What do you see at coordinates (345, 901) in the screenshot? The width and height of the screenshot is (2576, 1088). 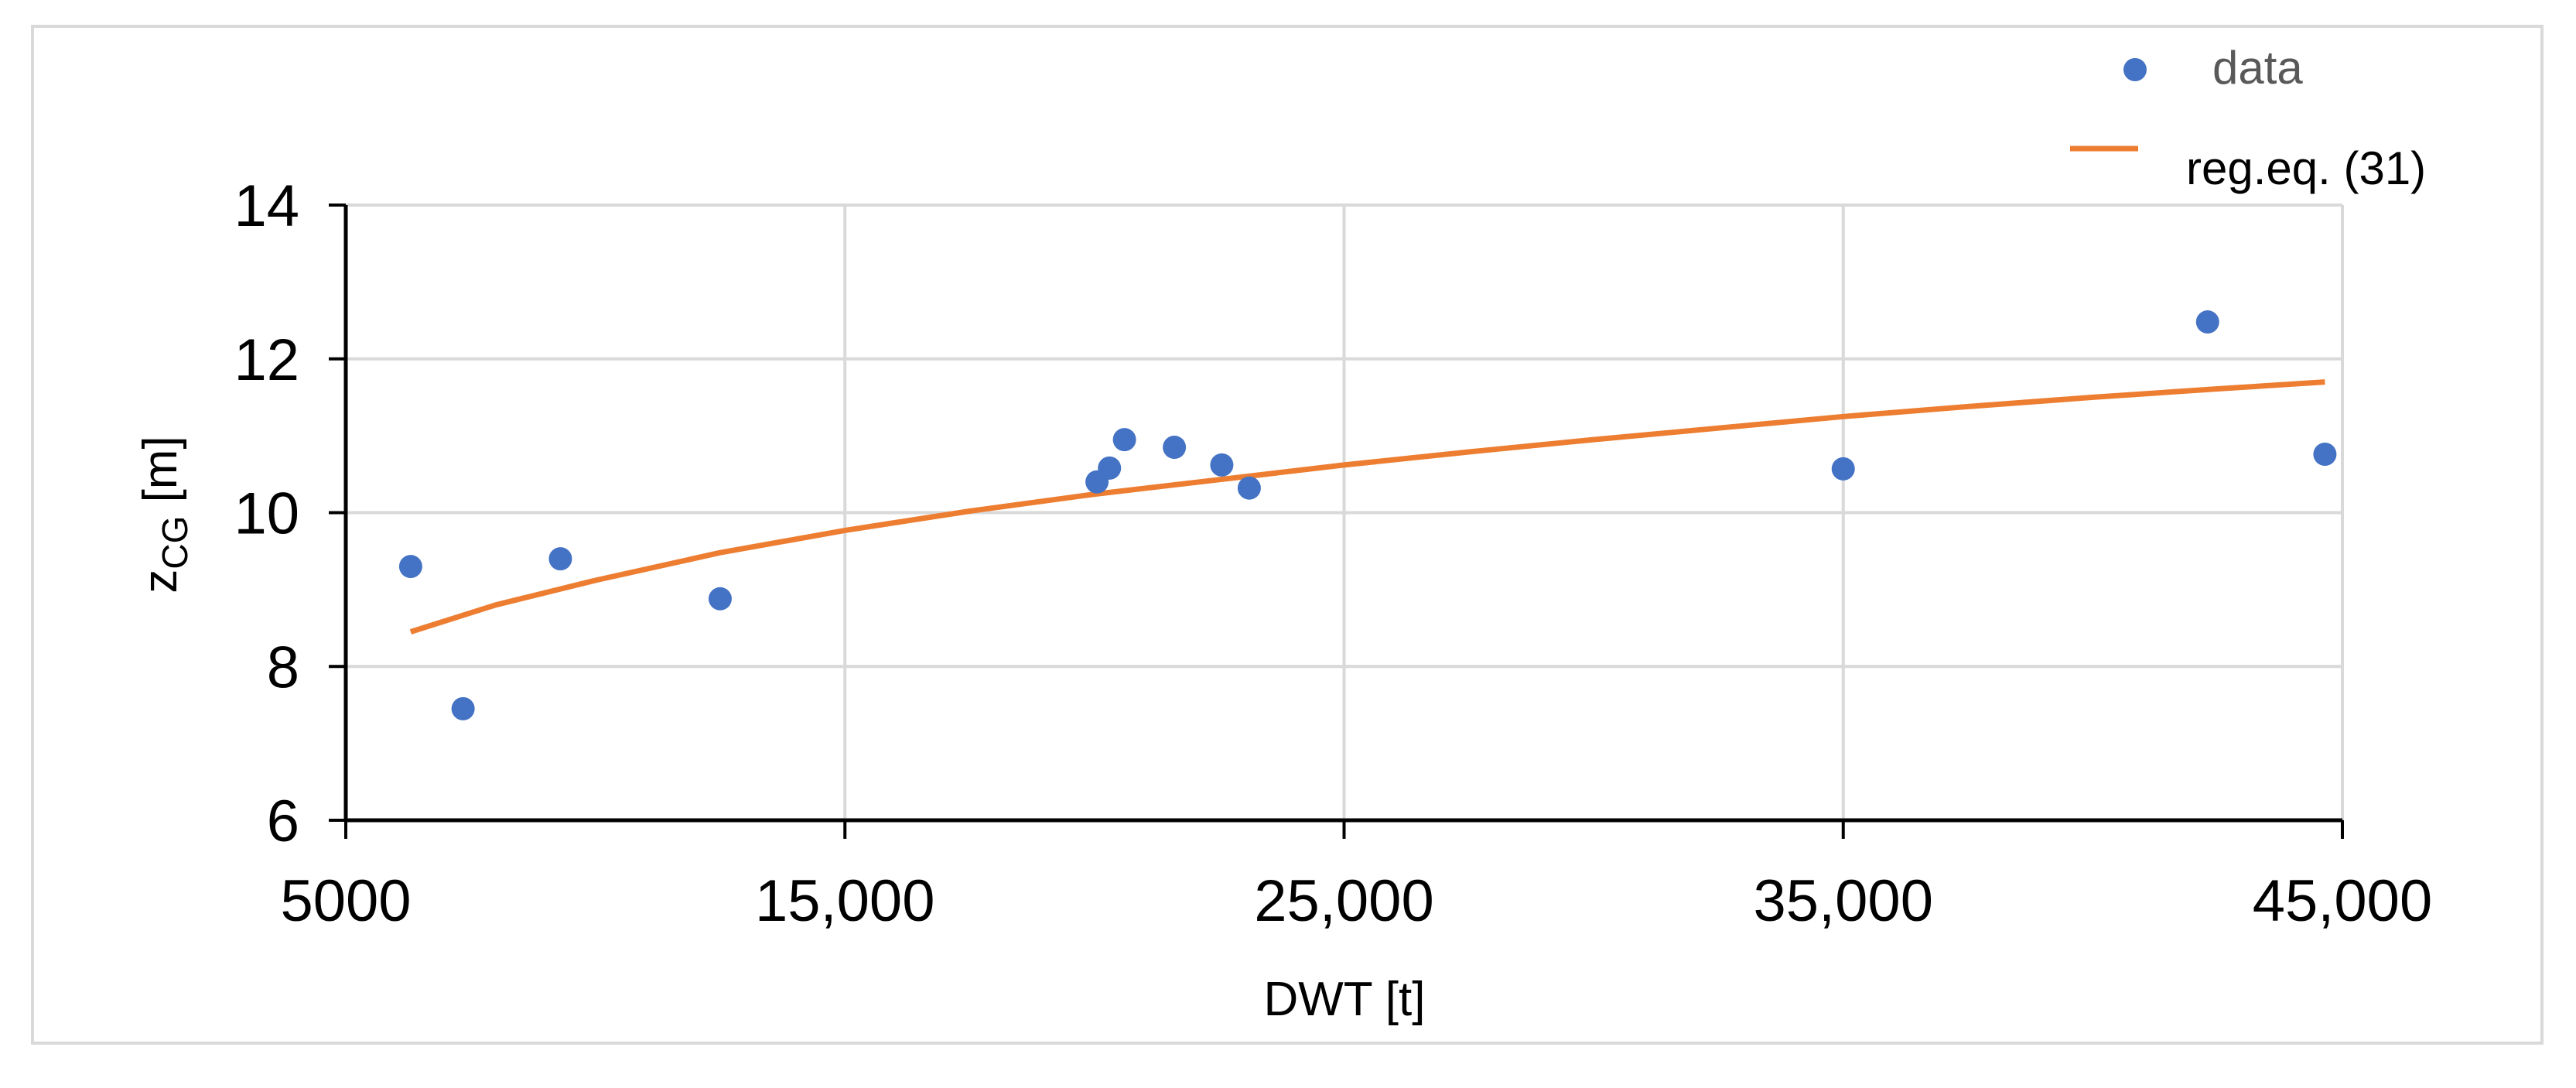 I see `x-tick-label: 5000` at bounding box center [345, 901].